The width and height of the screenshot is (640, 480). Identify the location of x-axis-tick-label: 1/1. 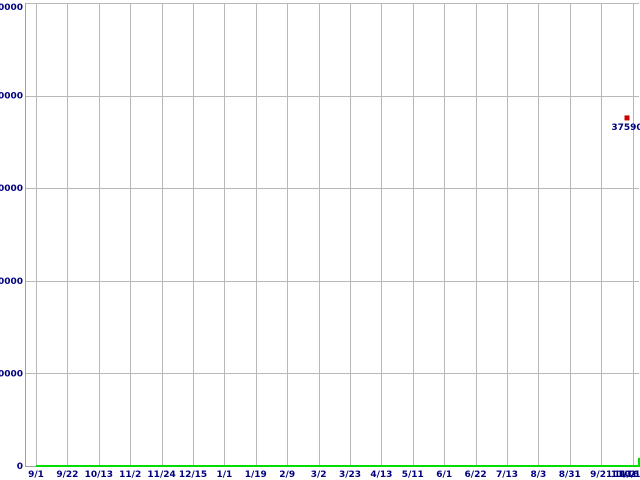
(224, 475).